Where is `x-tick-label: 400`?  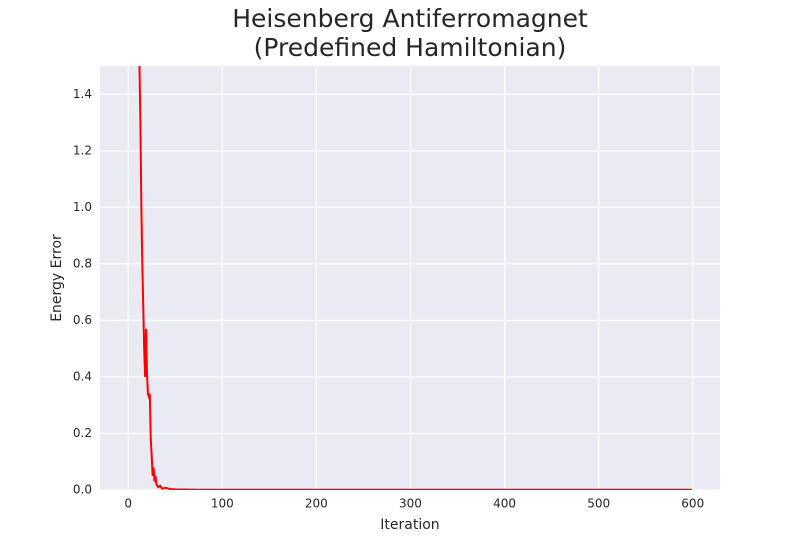 x-tick-label: 400 is located at coordinates (504, 504).